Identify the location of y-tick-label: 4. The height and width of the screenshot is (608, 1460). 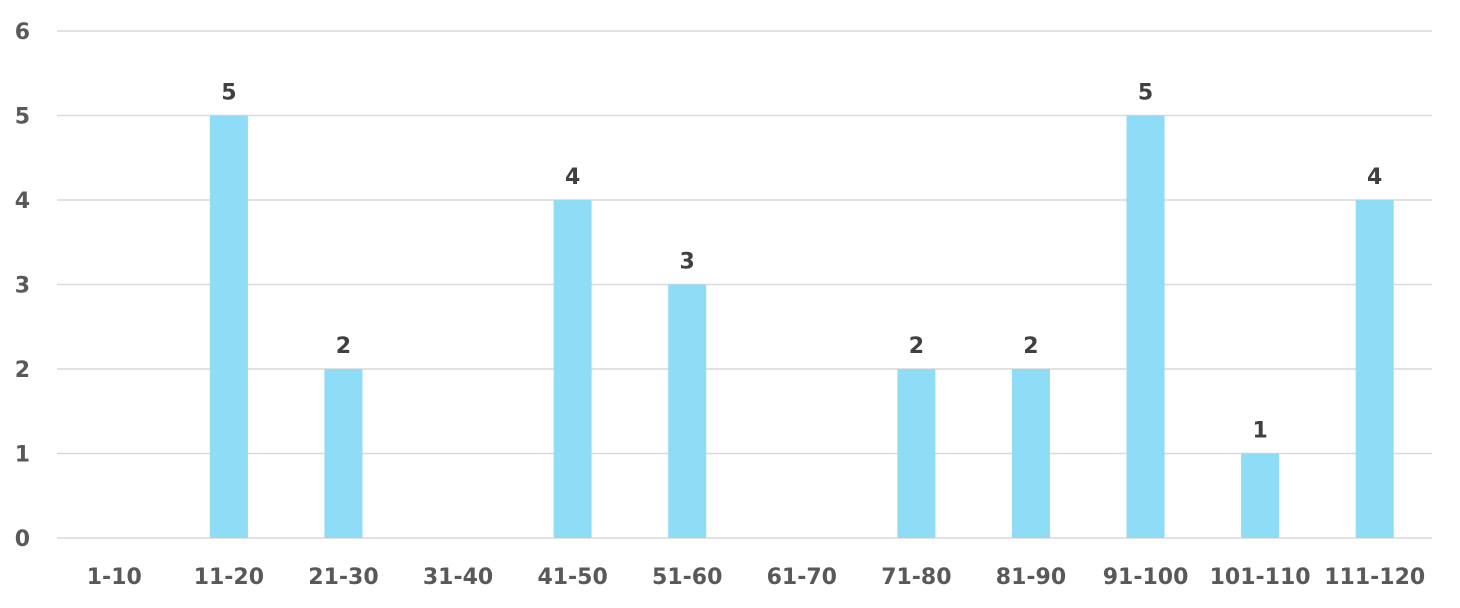
(22, 201).